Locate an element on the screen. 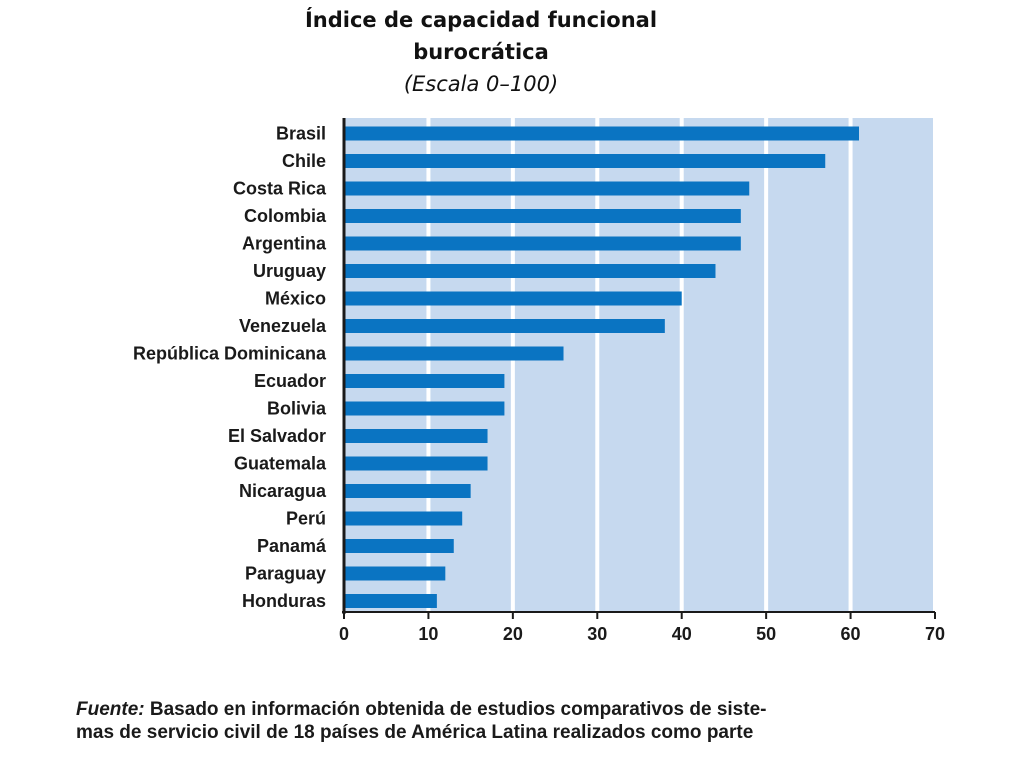 The image size is (1024, 768). category-label: Panamá is located at coordinates (292, 546).